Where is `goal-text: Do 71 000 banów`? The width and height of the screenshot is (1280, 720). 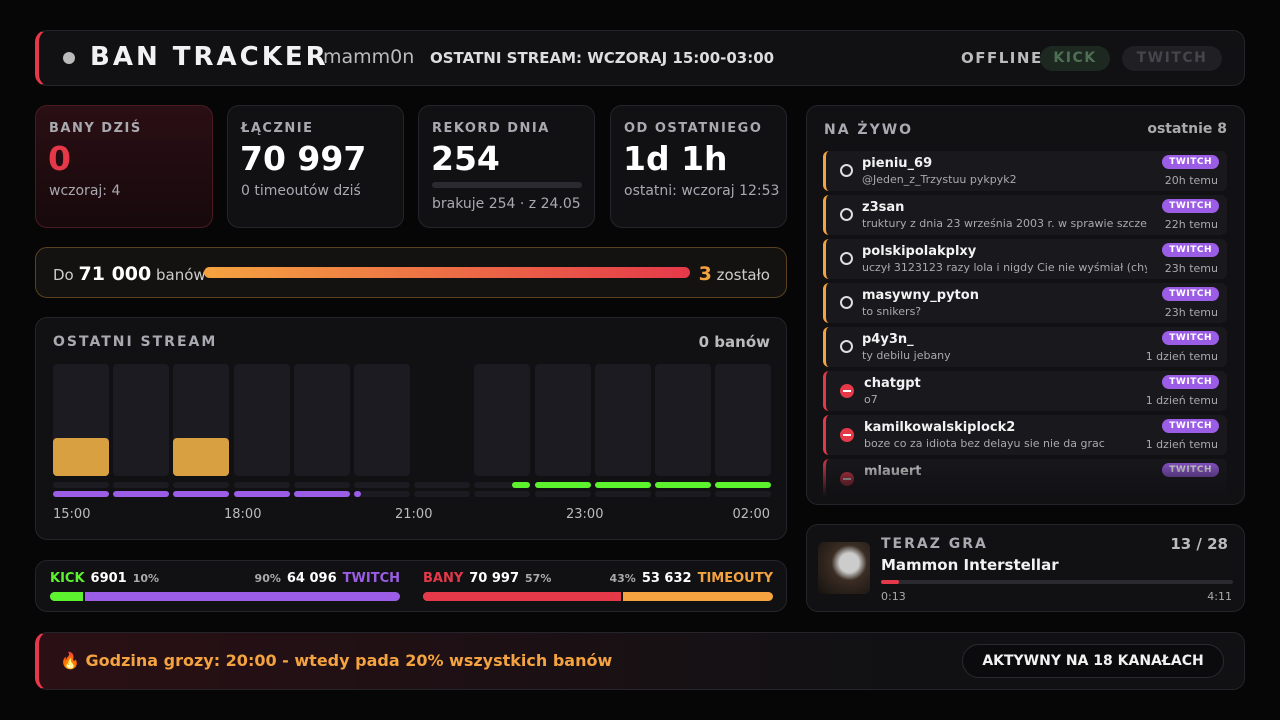
goal-text: Do 71 000 banów is located at coordinates (129, 274).